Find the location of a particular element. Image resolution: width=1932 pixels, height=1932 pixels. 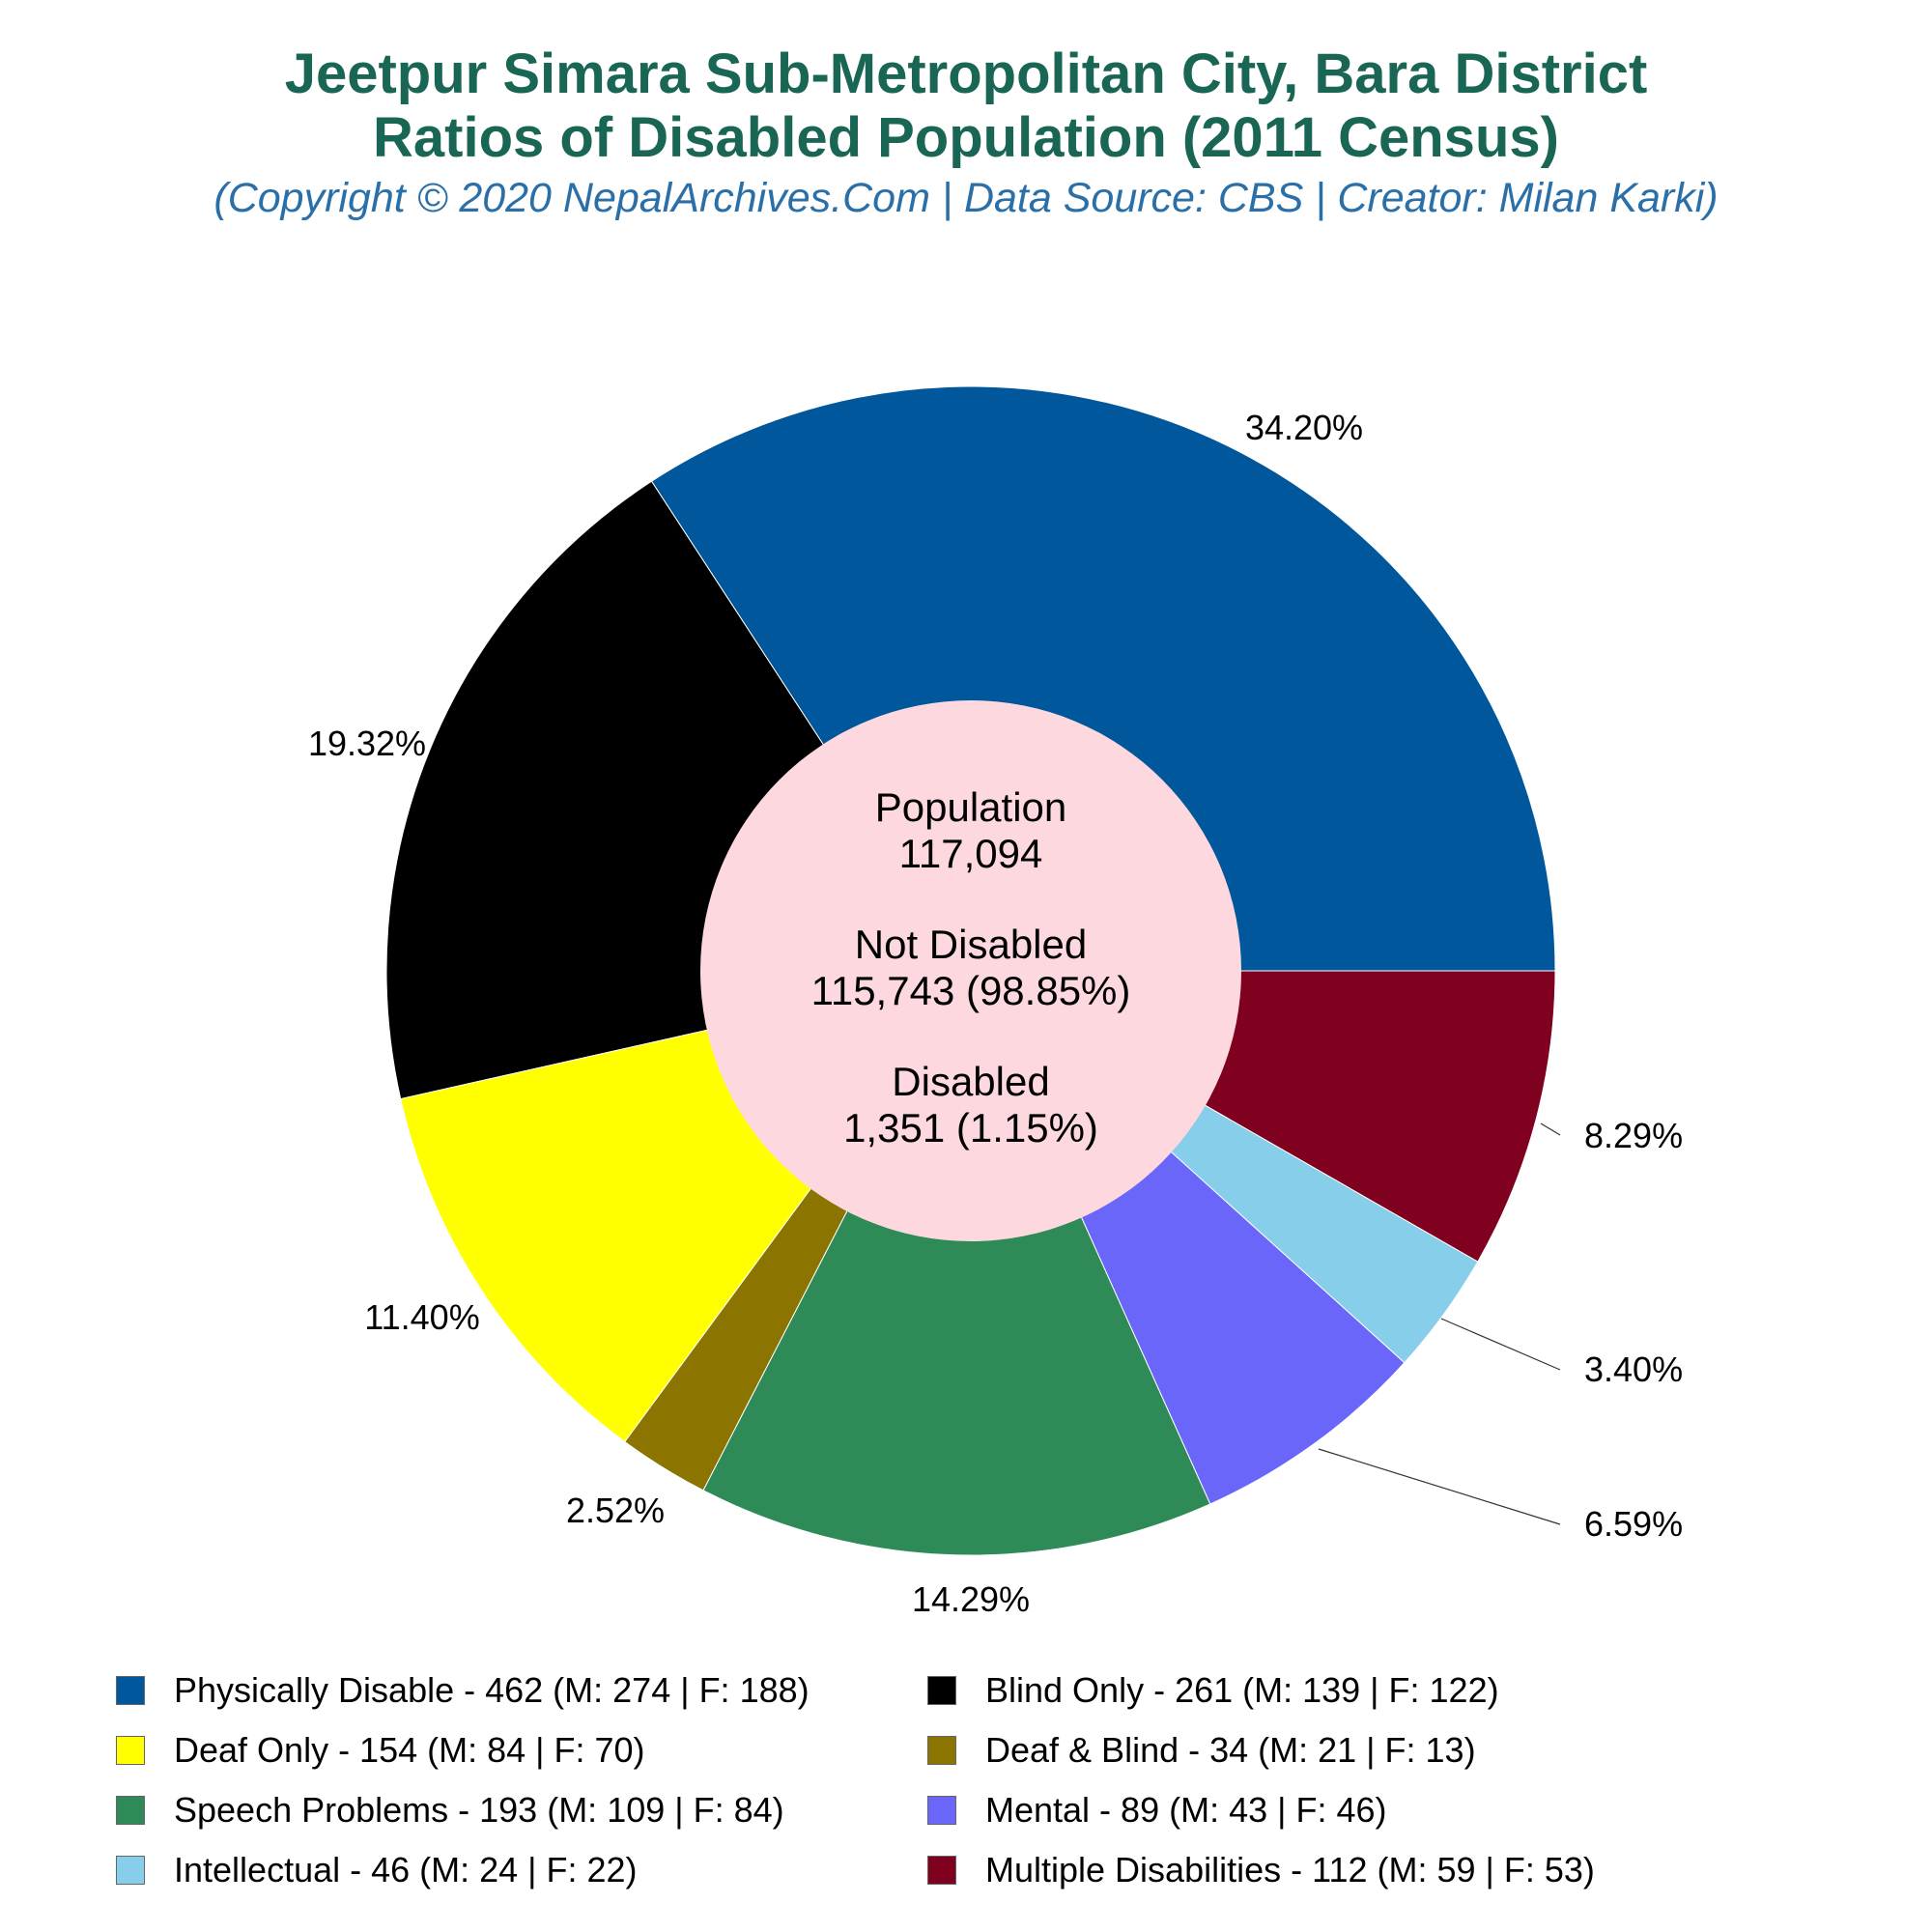

legend-label: Deaf Only - 154 (M: 84 | F: 70) is located at coordinates (409, 1750).